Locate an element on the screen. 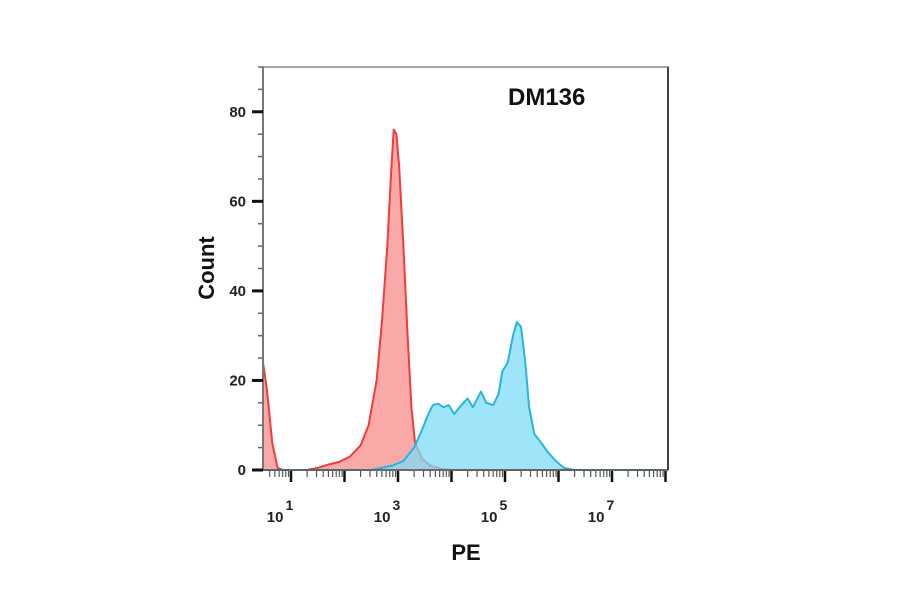 The image size is (900, 594). x-tick-label: 10³ is located at coordinates (387, 511).